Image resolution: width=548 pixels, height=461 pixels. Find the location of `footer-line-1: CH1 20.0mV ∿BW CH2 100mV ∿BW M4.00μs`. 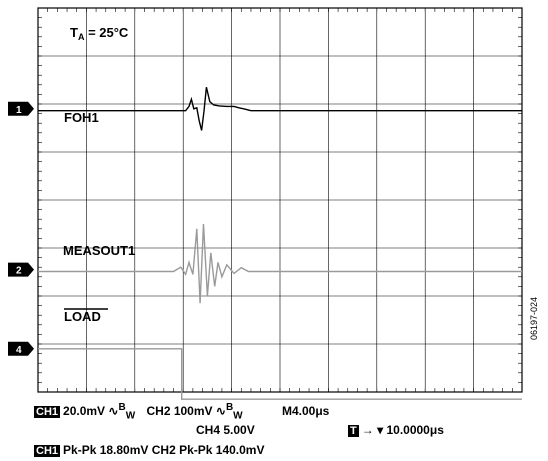

footer-line-1: CH1 20.0mV ∿BW CH2 100mV ∿BW M4.00μs is located at coordinates (182, 412).